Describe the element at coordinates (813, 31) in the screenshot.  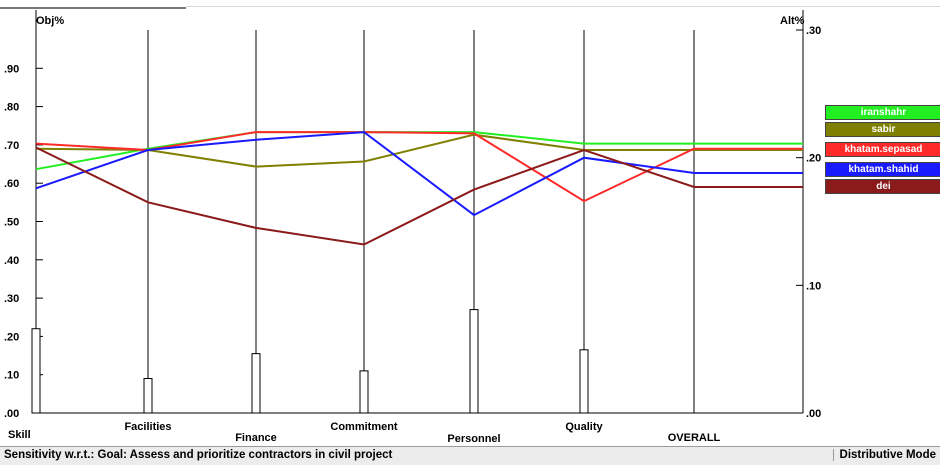
I see `right-tick-label: .30` at that location.